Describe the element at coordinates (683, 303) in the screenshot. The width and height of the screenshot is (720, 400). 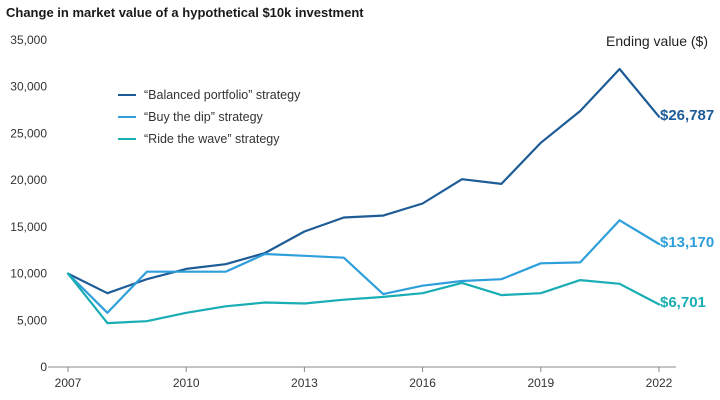
I see `end-label-ride-the-wave: $6,701` at that location.